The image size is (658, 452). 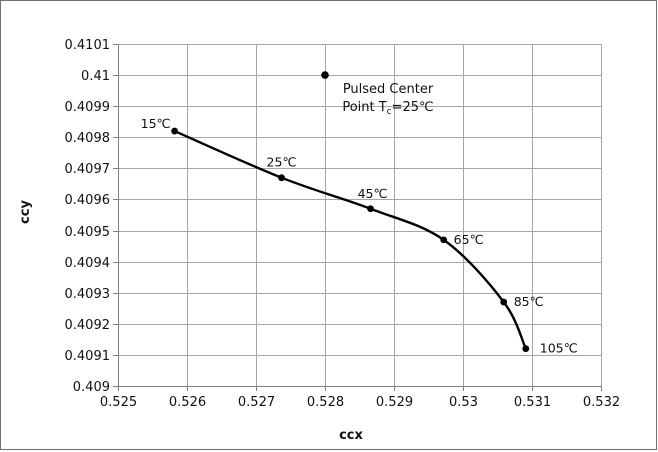 I want to click on x-tick-label: 0.527, so click(x=256, y=402).